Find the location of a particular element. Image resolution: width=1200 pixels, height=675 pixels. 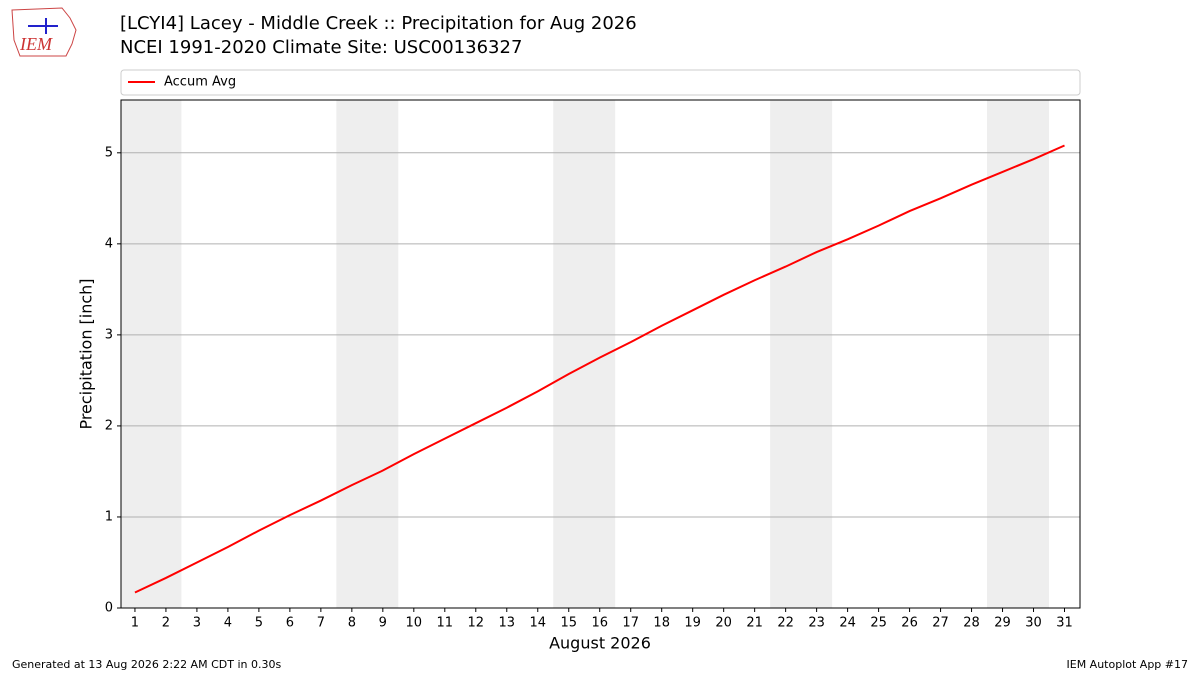

x-tick-label: 24 is located at coordinates (847, 623).